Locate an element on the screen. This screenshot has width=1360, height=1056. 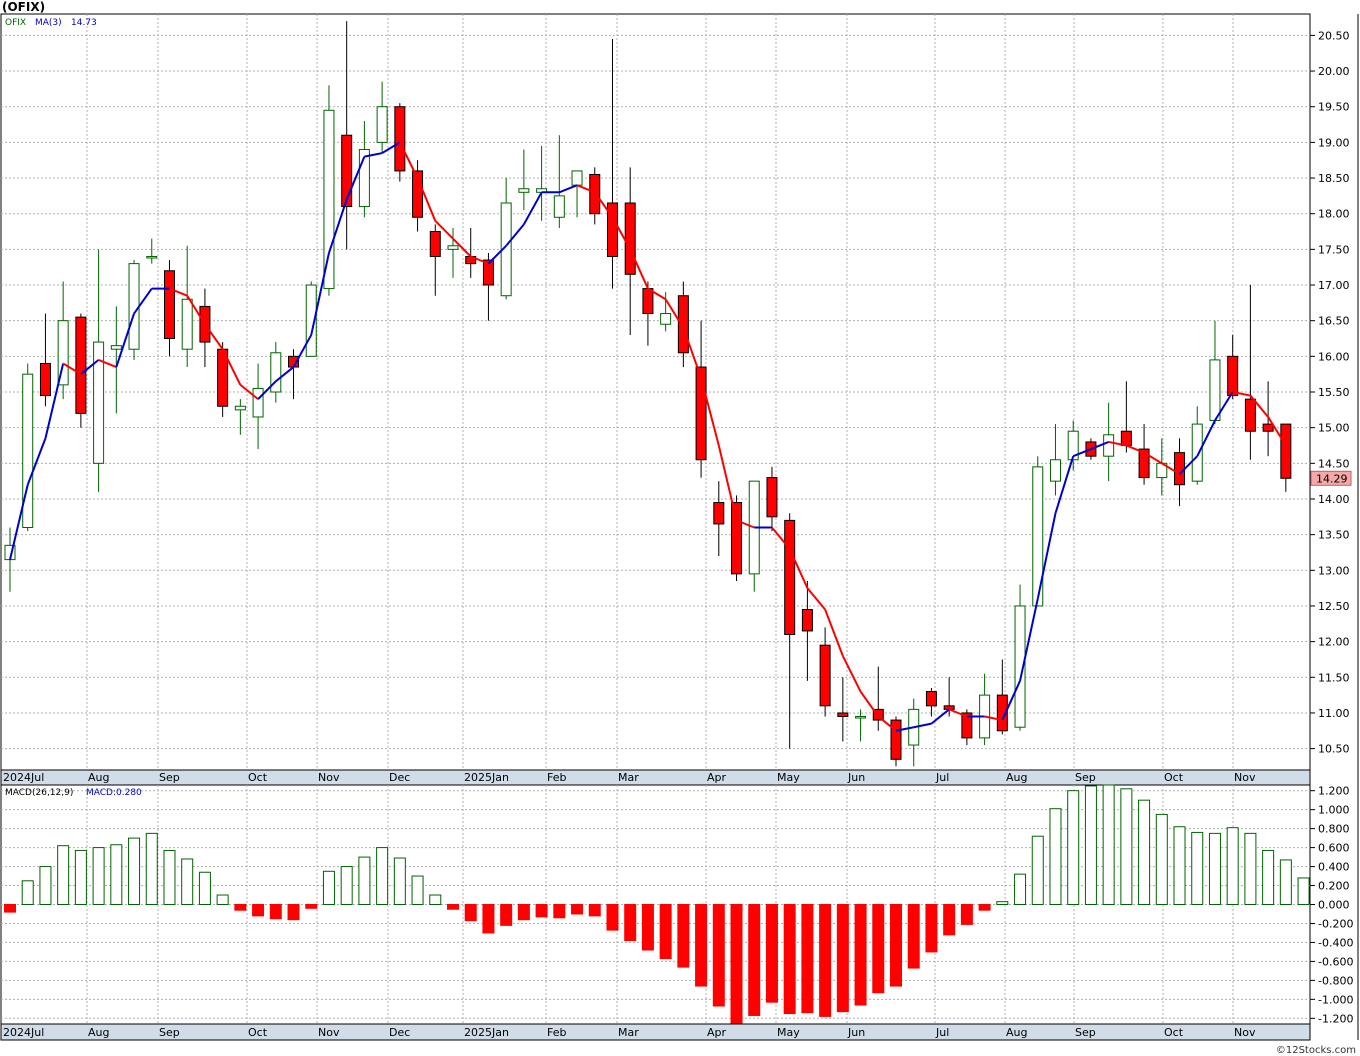
price-tick-label: 20.00 is located at coordinates (1334, 71).